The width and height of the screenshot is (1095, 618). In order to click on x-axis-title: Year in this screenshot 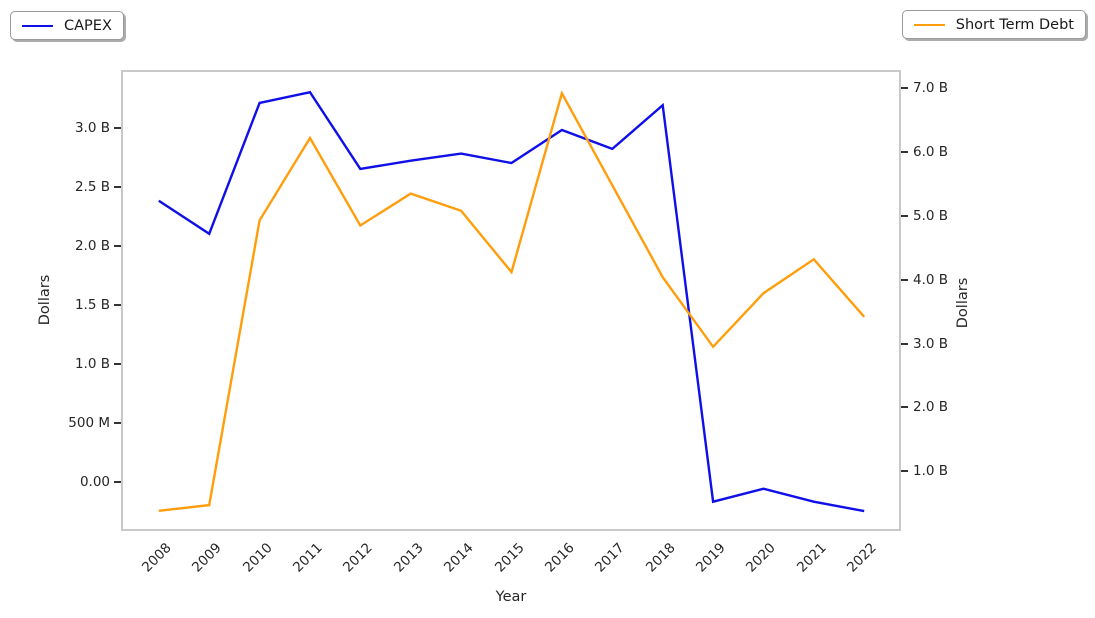, I will do `click(511, 597)`.